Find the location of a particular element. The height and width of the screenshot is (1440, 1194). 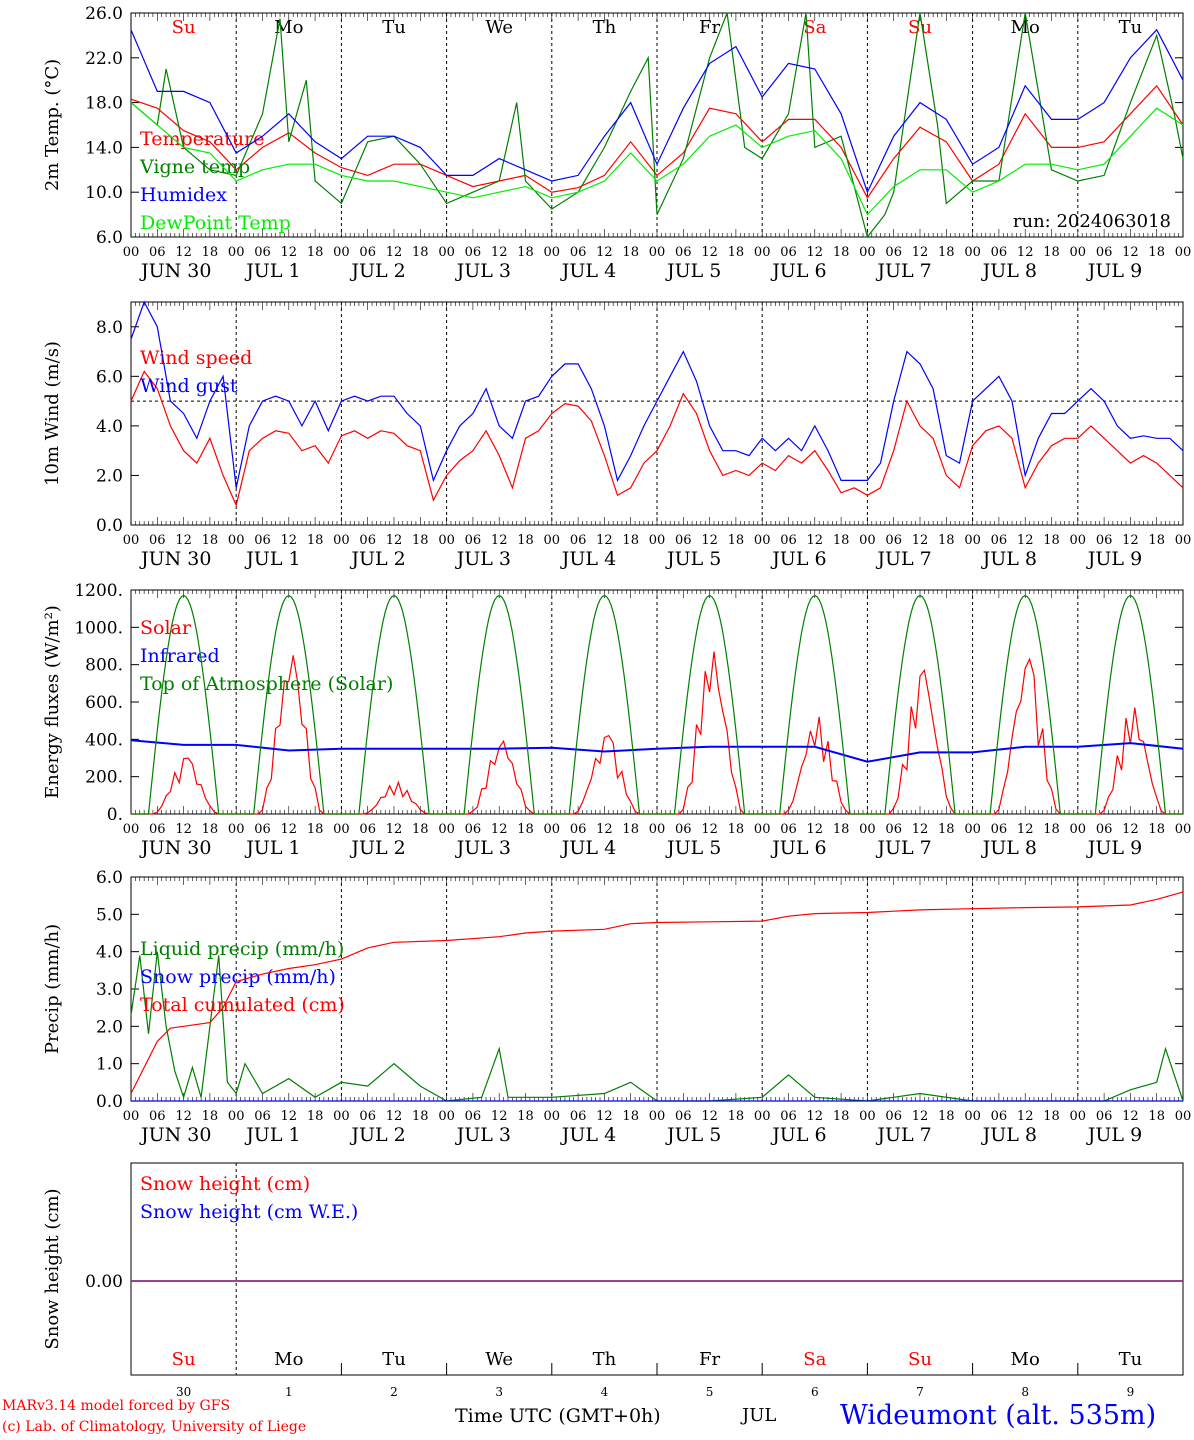

date-label: JUL 1 is located at coordinates (272, 271).